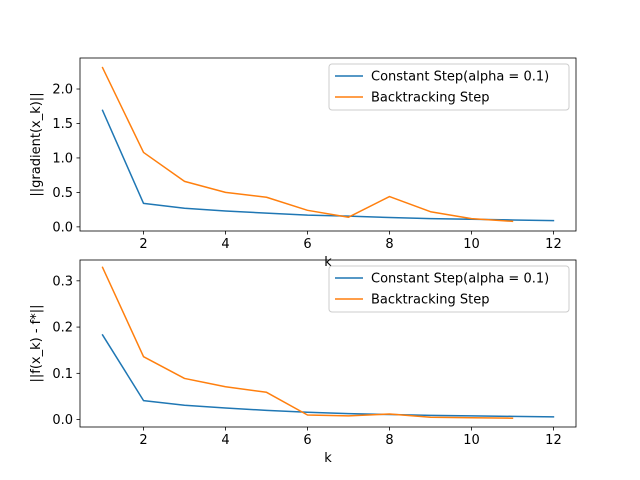 This screenshot has width=640, height=480. Describe the element at coordinates (62, 328) in the screenshot. I see `y-tick-label: 0.2` at that location.